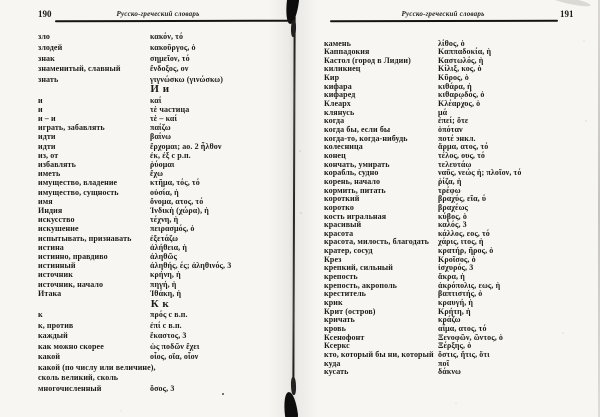 The width and height of the screenshot is (600, 417). I want to click on page-number-right: 191, so click(567, 14).